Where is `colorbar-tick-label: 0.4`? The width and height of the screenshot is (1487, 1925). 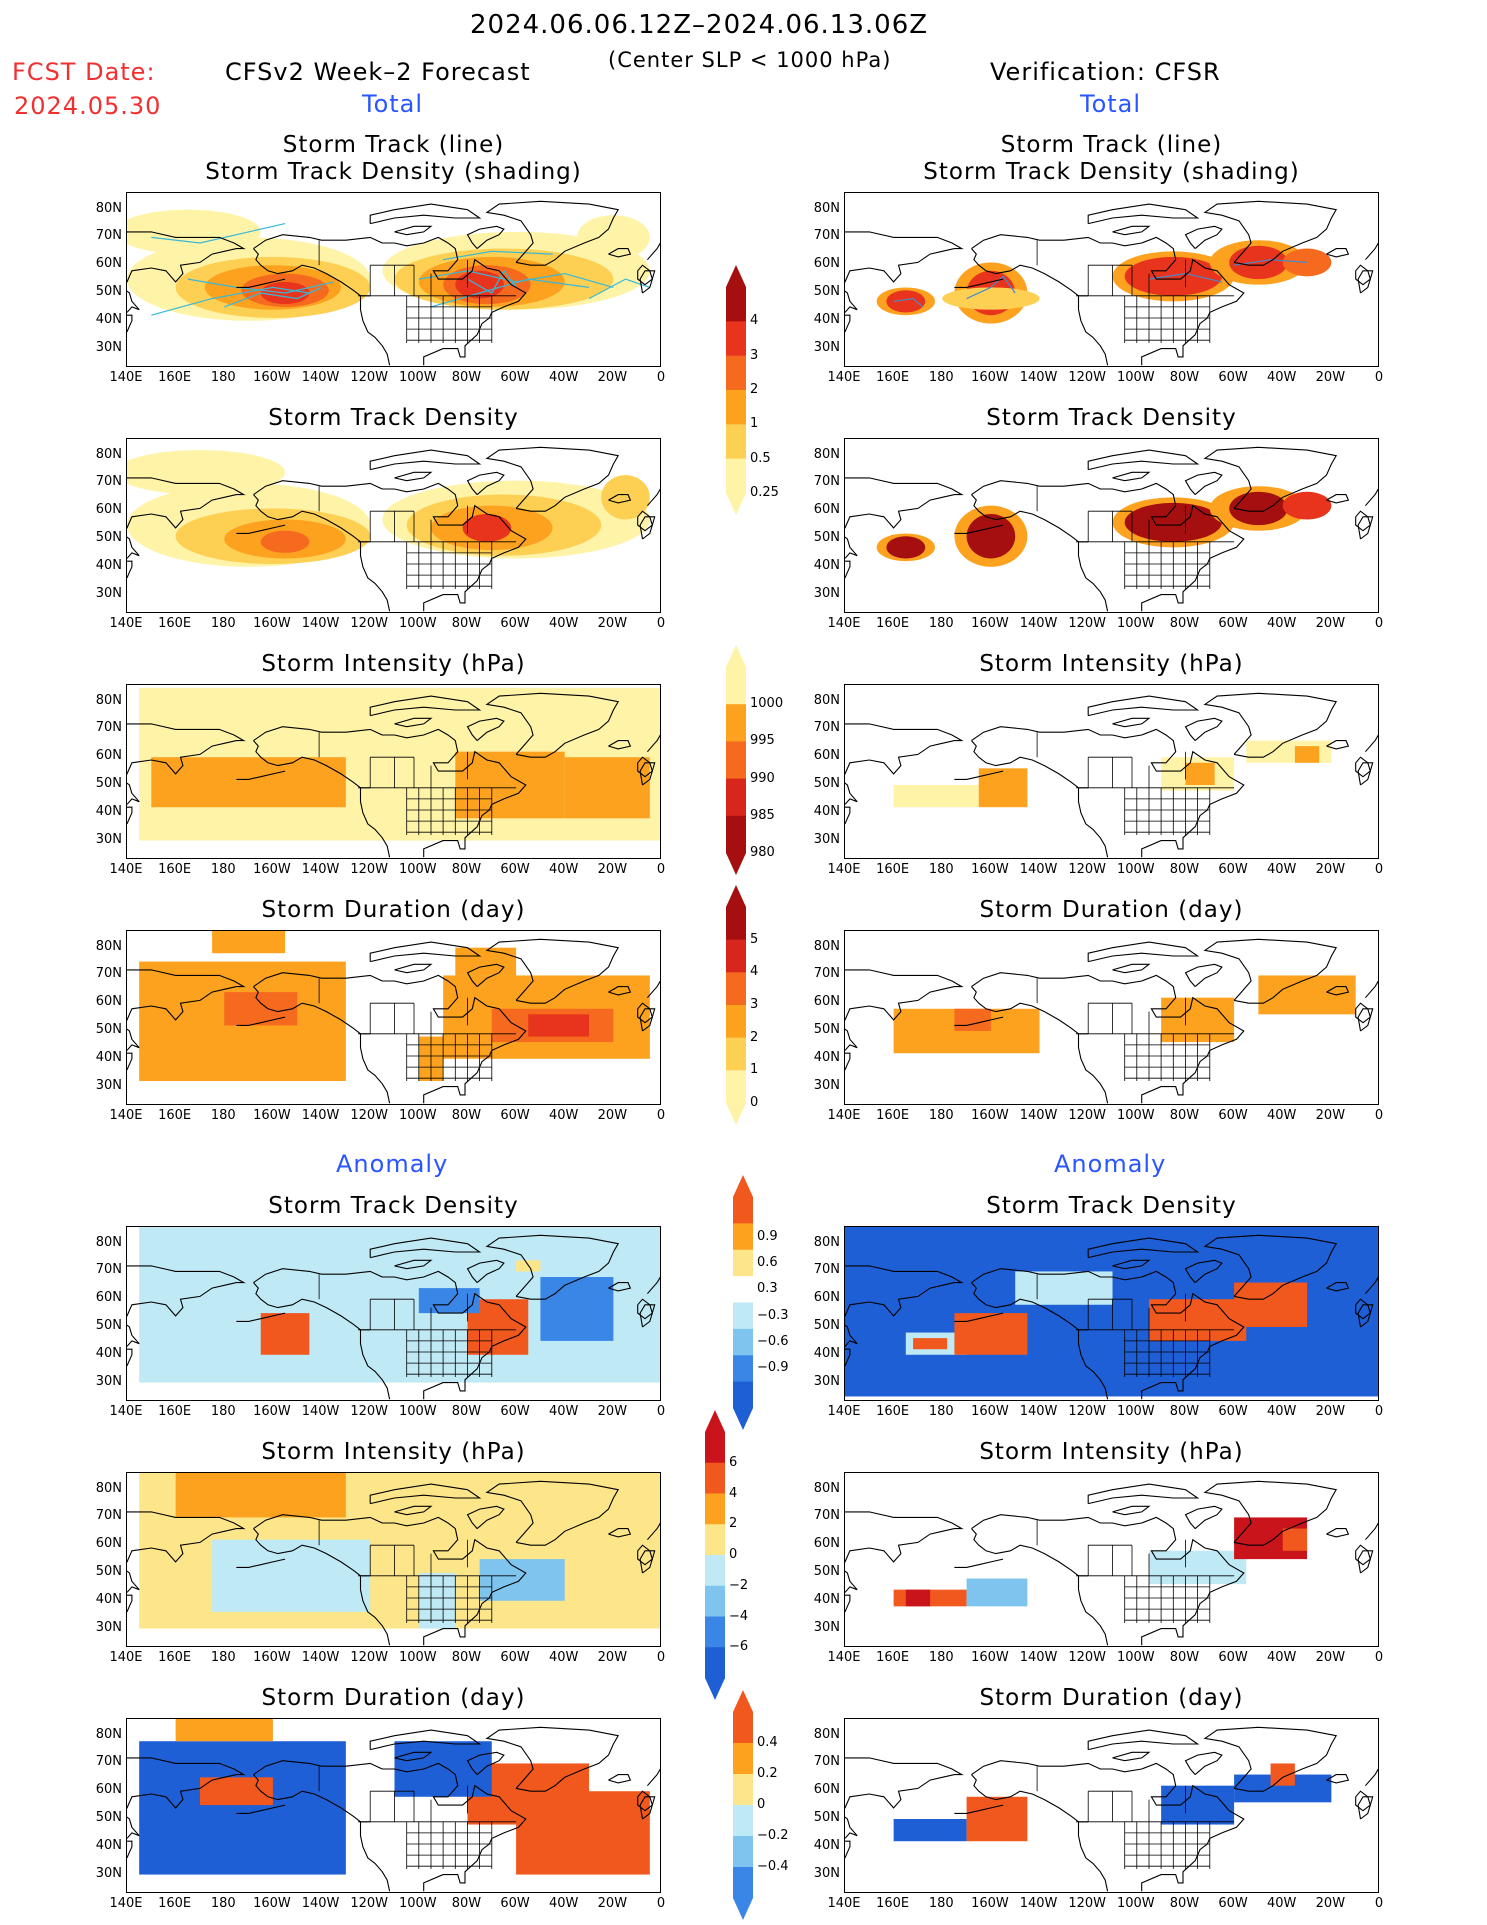 colorbar-tick-label: 0.4 is located at coordinates (767, 1742).